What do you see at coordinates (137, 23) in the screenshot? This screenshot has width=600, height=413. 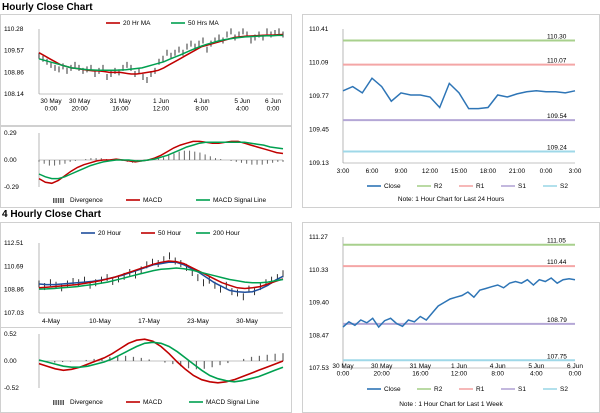 I see `legend-label-0: 20 Hr MA` at bounding box center [137, 23].